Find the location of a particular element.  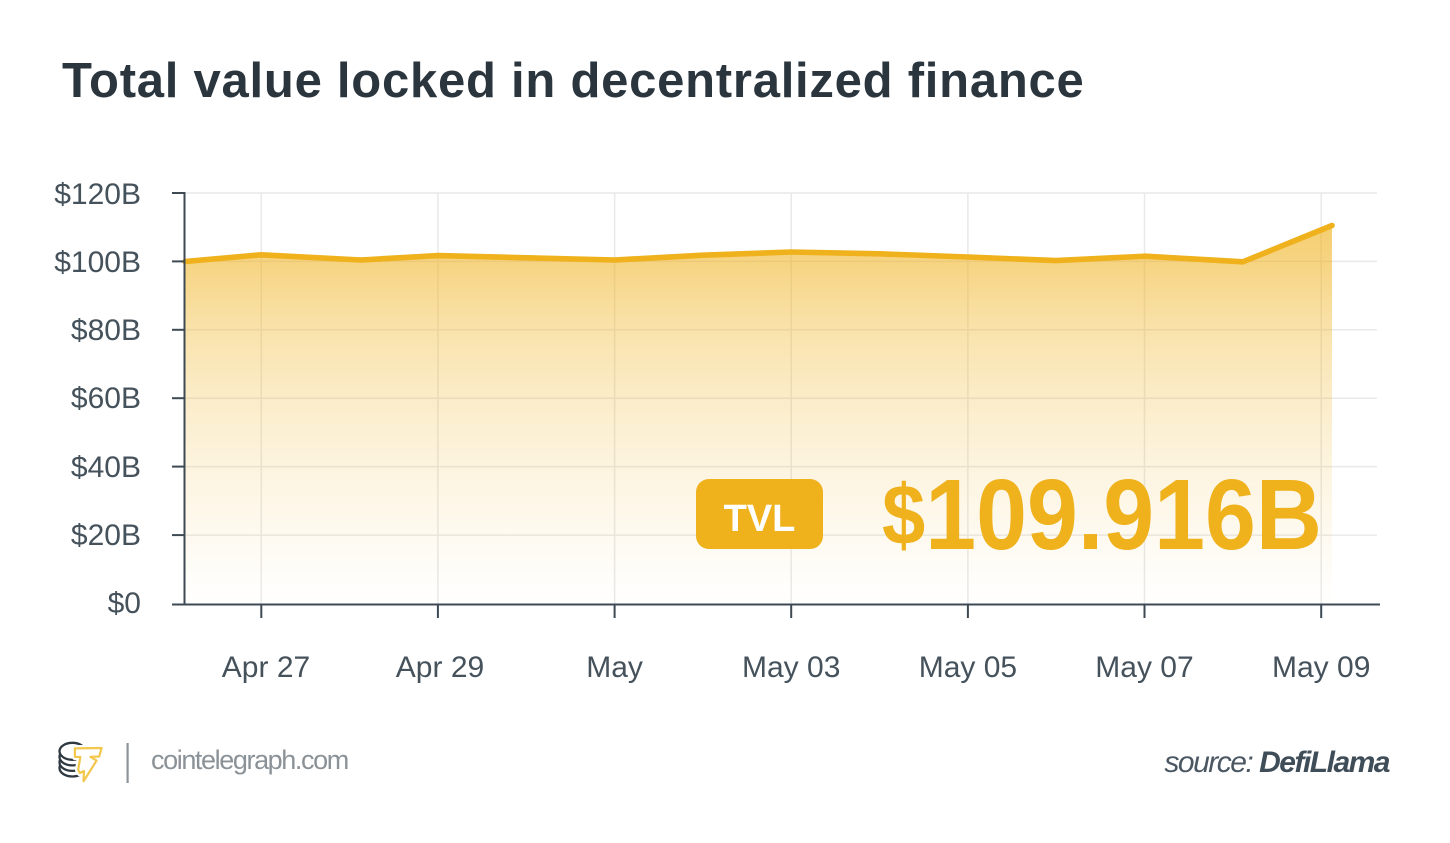

svg-text: $40B is located at coordinates (106, 467).